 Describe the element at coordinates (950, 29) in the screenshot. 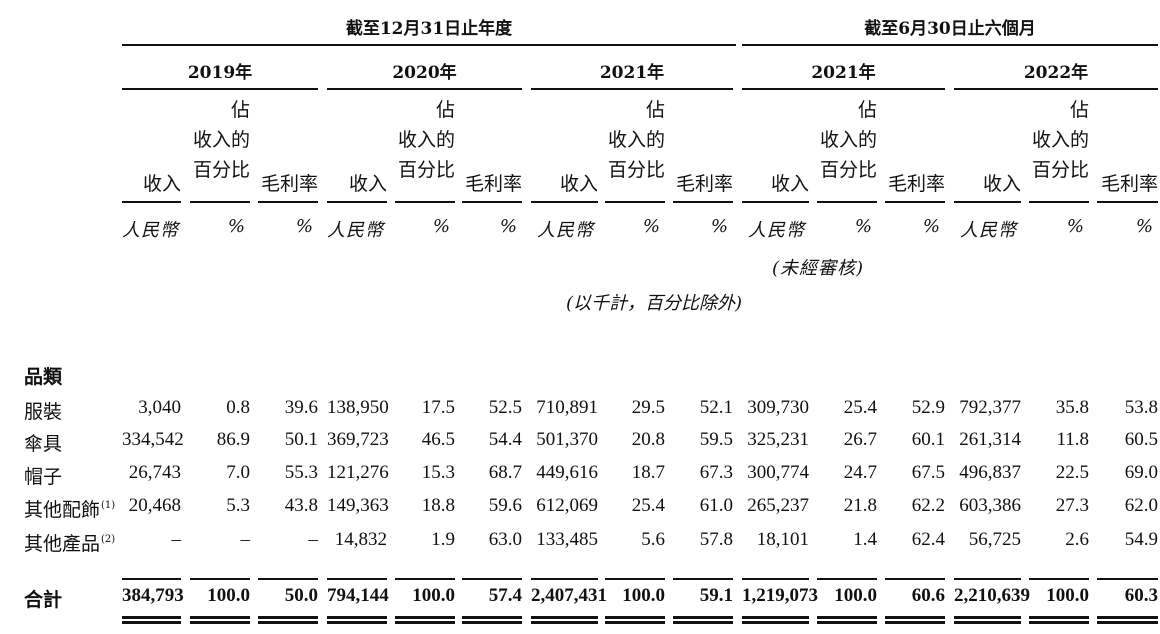

I see `group-header-six-months: 截至6月30日止六個月` at that location.